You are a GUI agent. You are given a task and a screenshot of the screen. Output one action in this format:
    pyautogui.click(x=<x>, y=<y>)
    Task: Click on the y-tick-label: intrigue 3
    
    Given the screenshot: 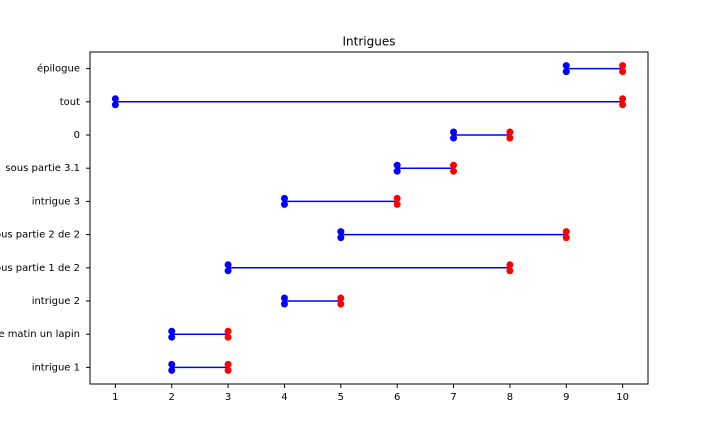 What is the action you would take?
    pyautogui.click(x=56, y=201)
    